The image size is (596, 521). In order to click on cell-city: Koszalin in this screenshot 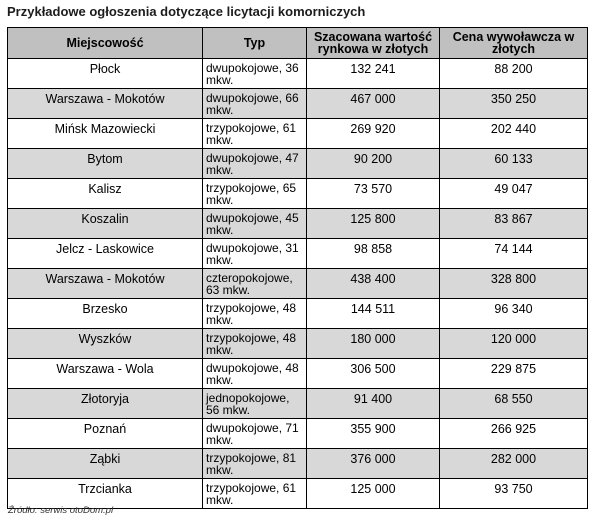, I will do `click(105, 223)`.